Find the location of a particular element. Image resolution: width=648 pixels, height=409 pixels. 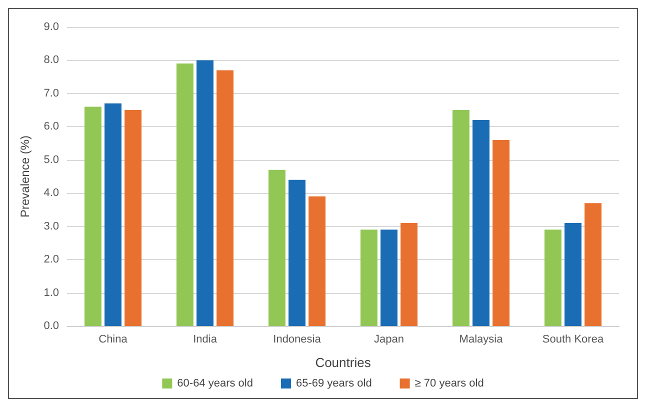

x-tick-label: China is located at coordinates (113, 340).